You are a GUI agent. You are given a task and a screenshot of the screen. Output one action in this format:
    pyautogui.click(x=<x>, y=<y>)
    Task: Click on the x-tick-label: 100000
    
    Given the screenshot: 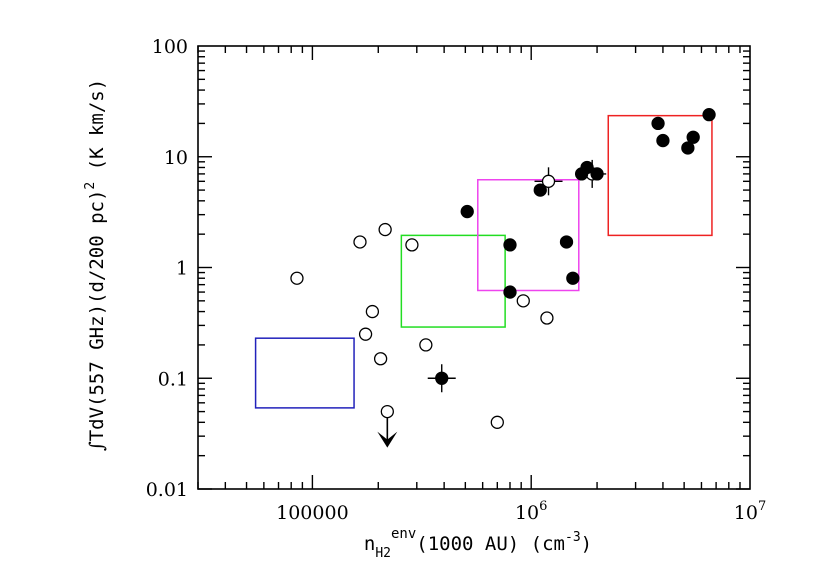 What is the action you would take?
    pyautogui.click(x=312, y=513)
    